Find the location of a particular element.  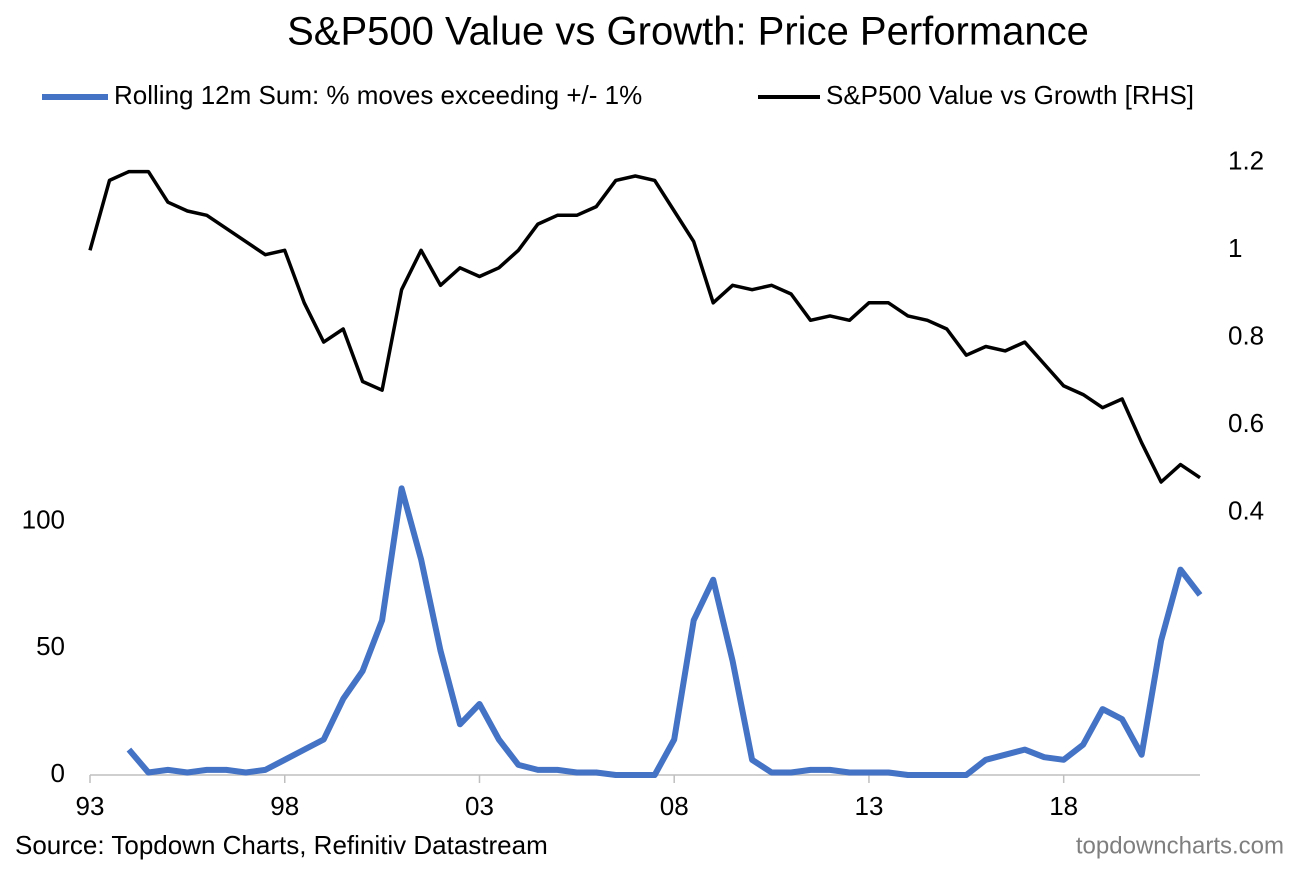

x-tick-label: 13 is located at coordinates (868, 806).